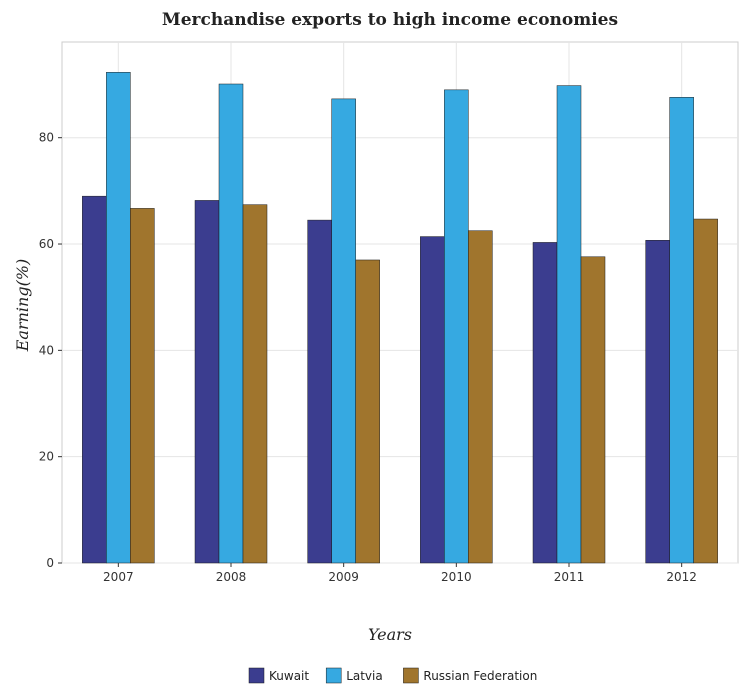 This screenshot has height=700, width=740. I want to click on bar-kuwait-2011, so click(545, 403).